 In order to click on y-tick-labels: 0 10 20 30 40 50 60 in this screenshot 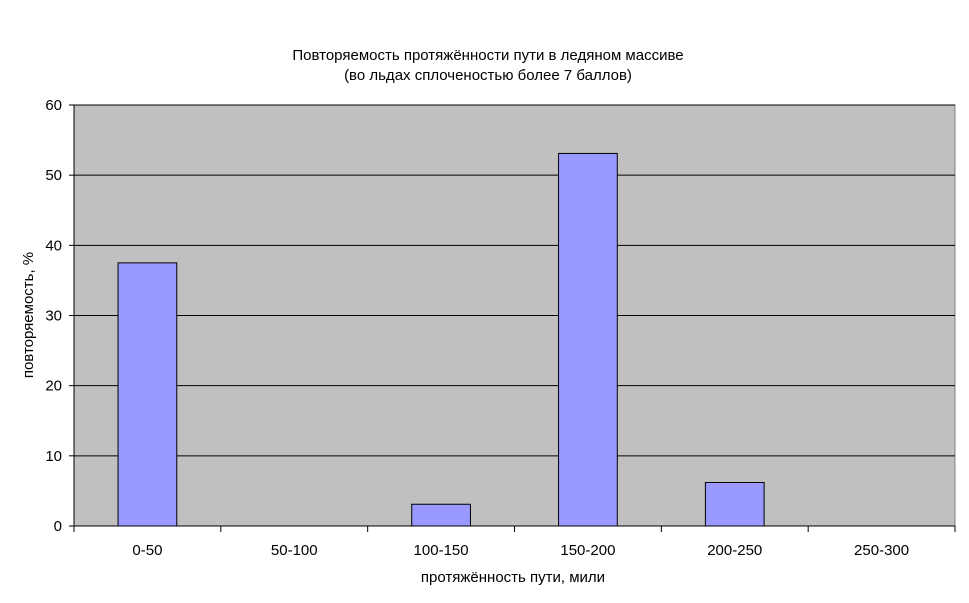, I will do `click(53, 316)`.